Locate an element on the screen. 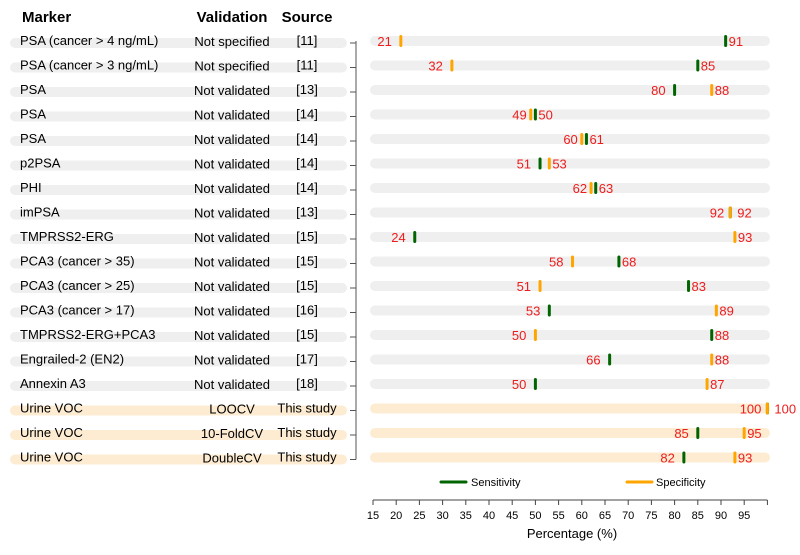 This screenshot has height=555, width=800. legend: Sensitivity Specificity is located at coordinates (572, 483).